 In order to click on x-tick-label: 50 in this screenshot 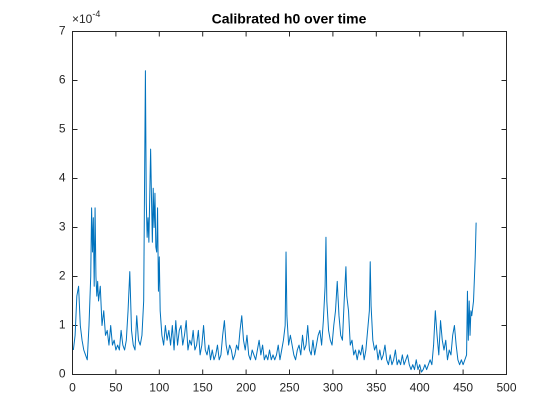, I will do `click(116, 388)`.